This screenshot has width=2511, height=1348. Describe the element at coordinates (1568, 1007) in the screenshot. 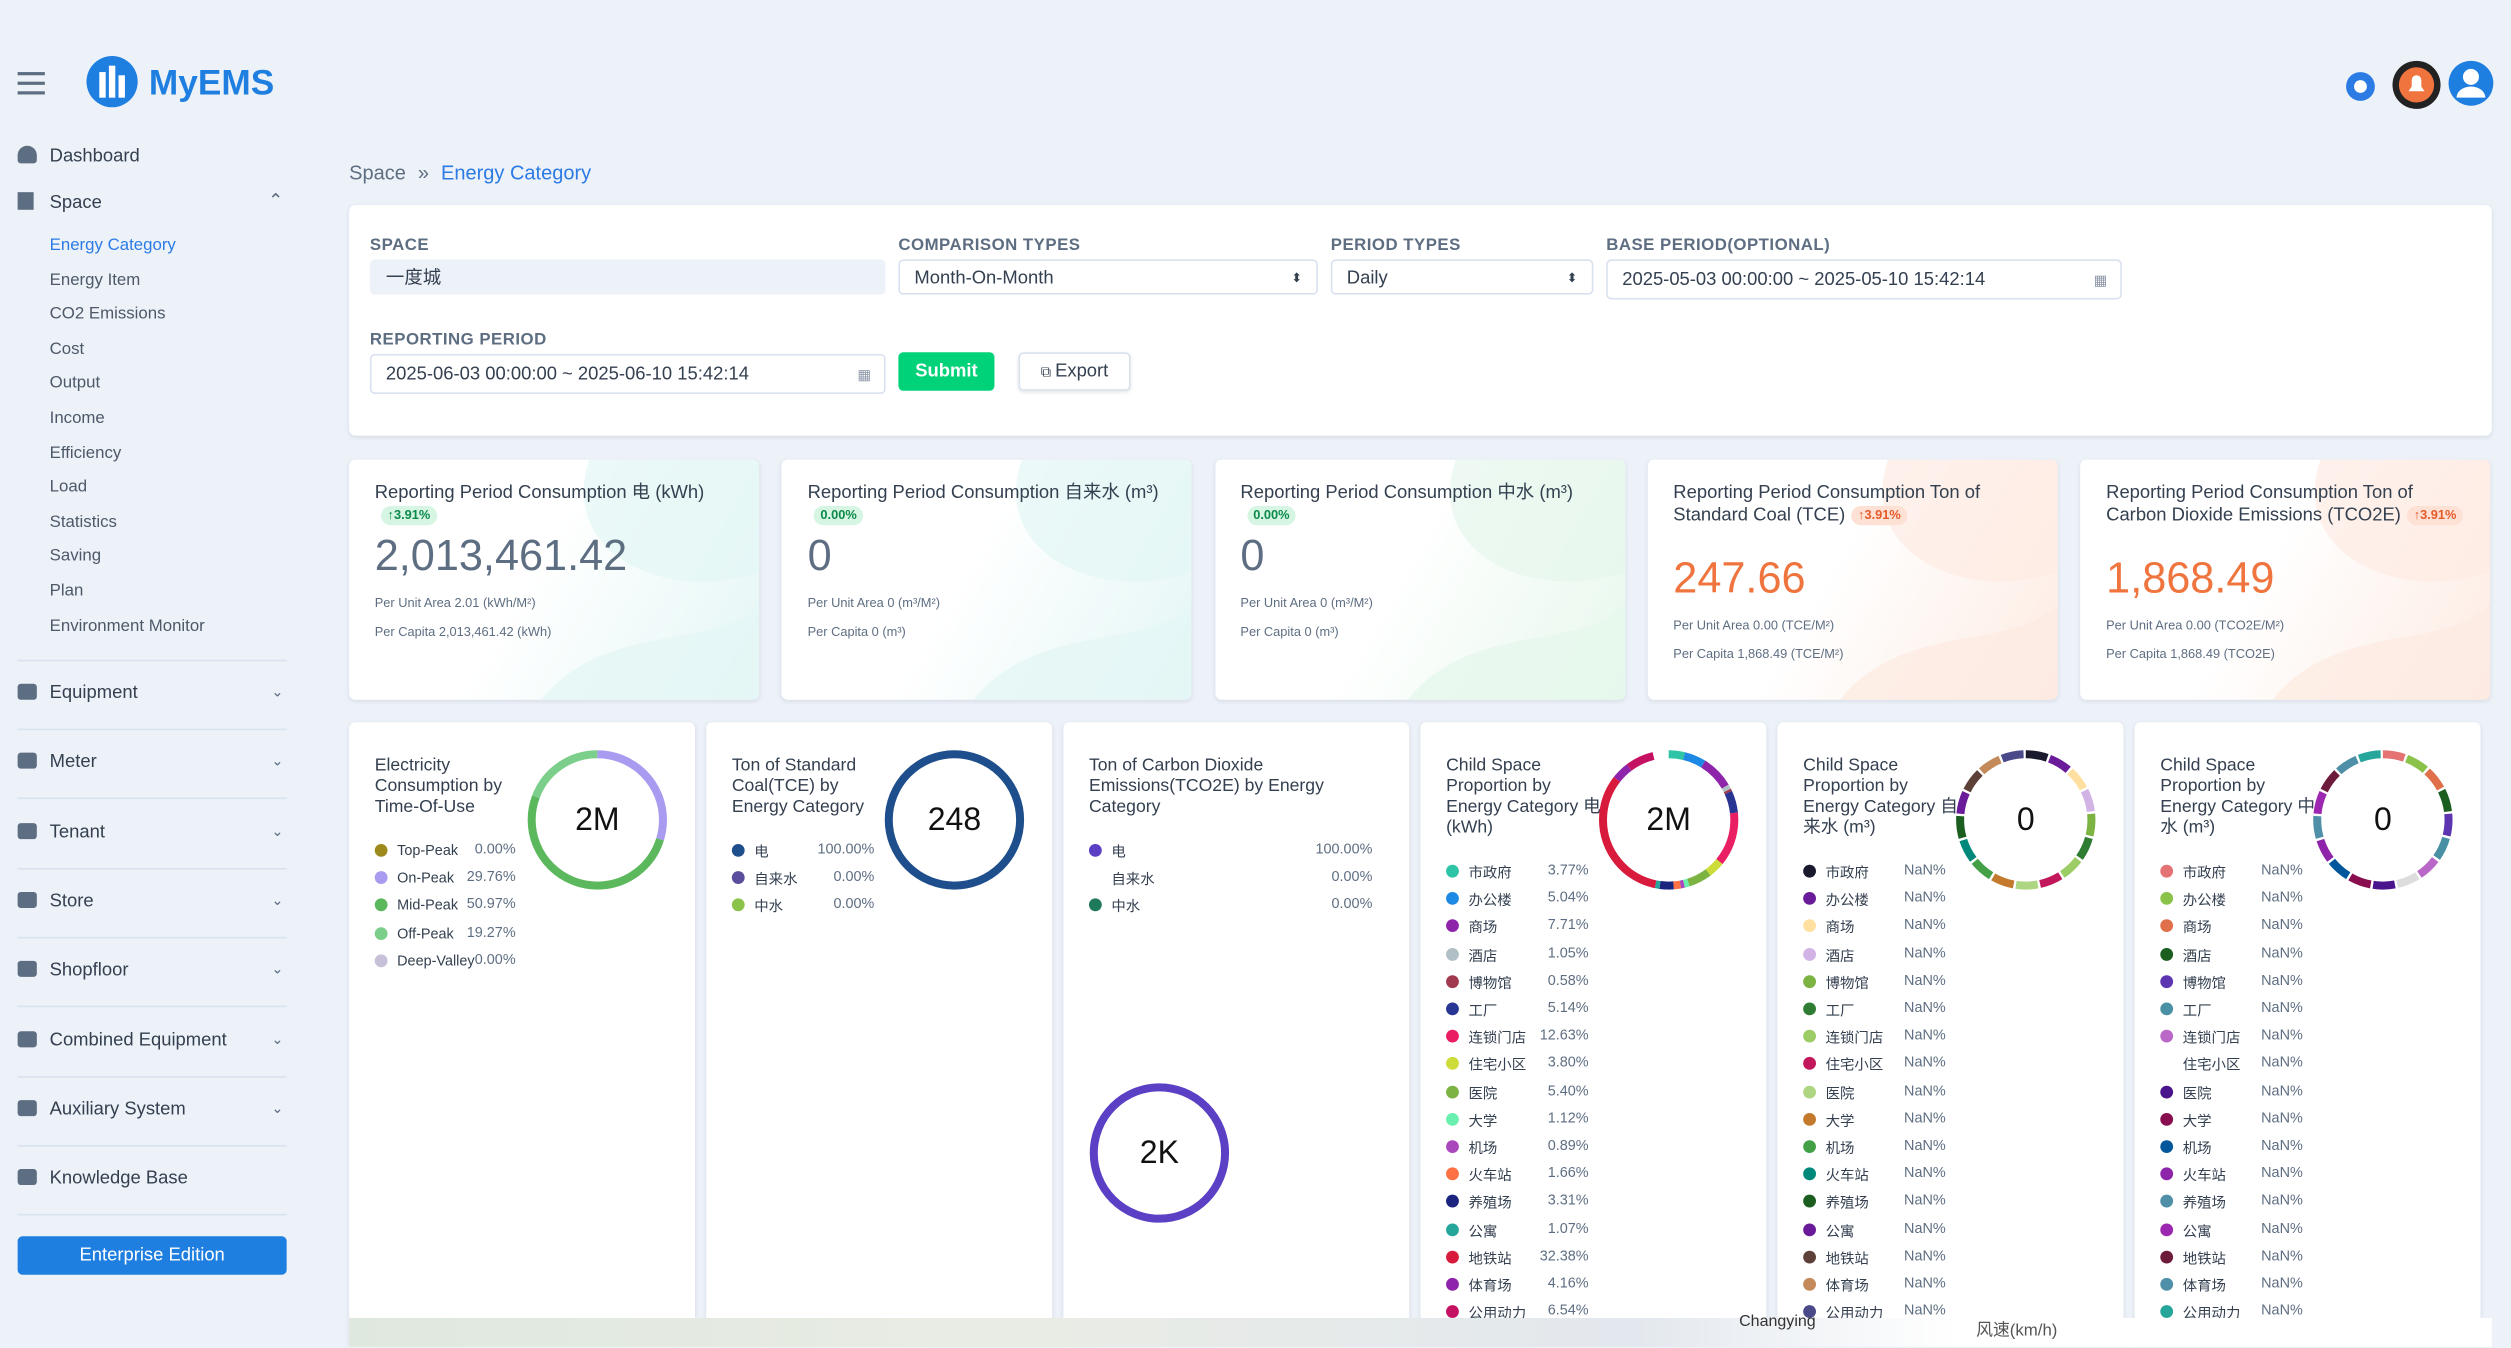

I see `legend-value: 5.14%` at that location.